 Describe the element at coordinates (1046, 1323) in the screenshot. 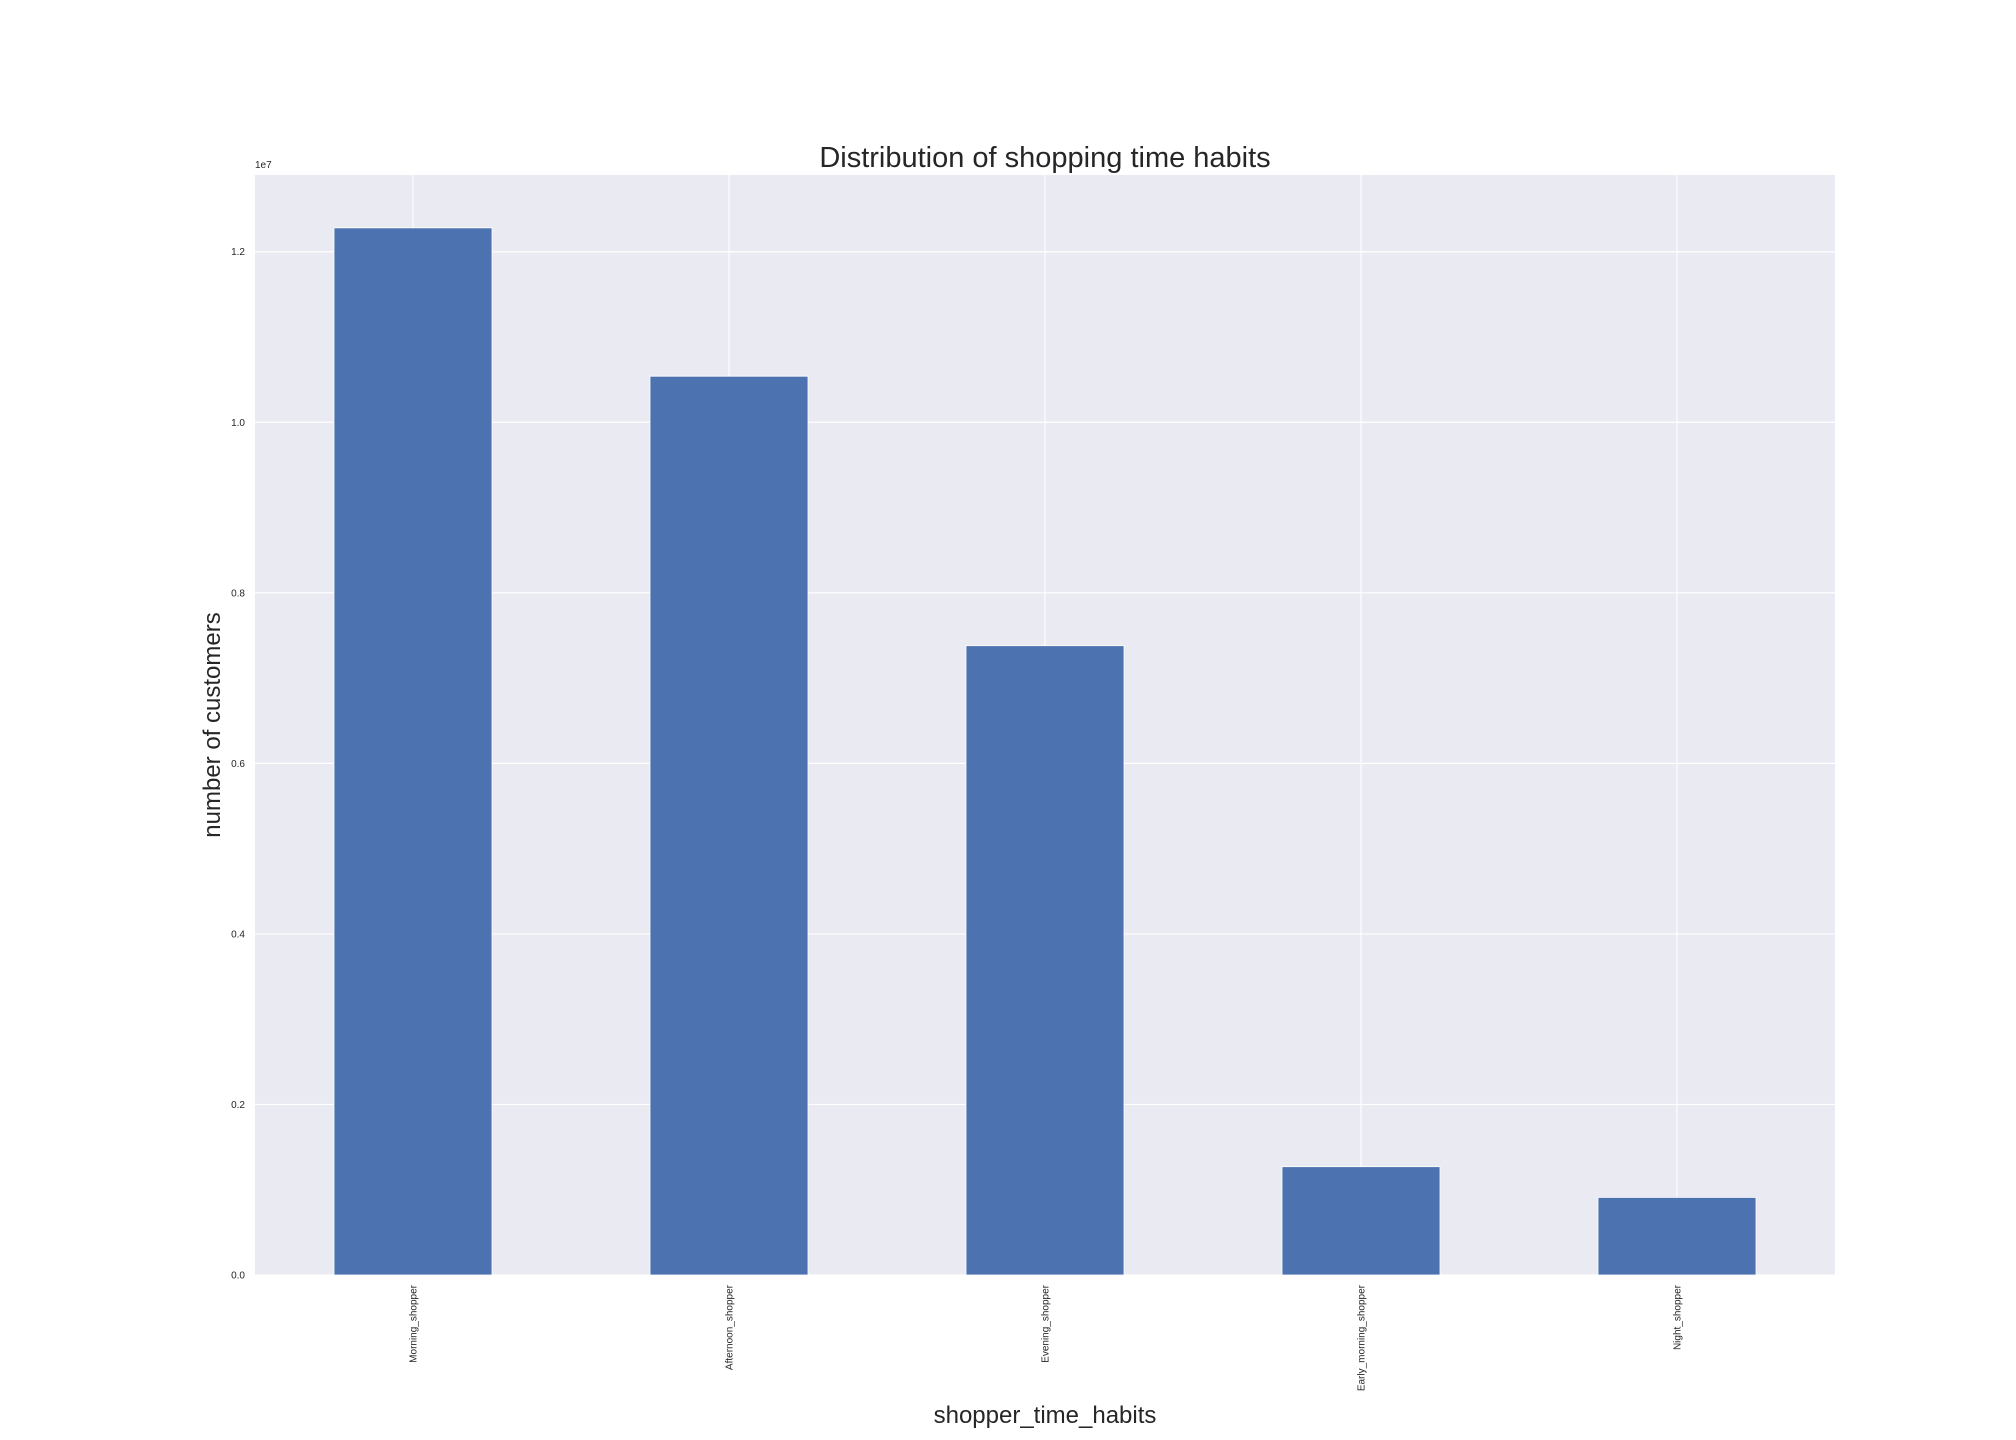

I see `x-tick-label: Evening_shopper` at that location.